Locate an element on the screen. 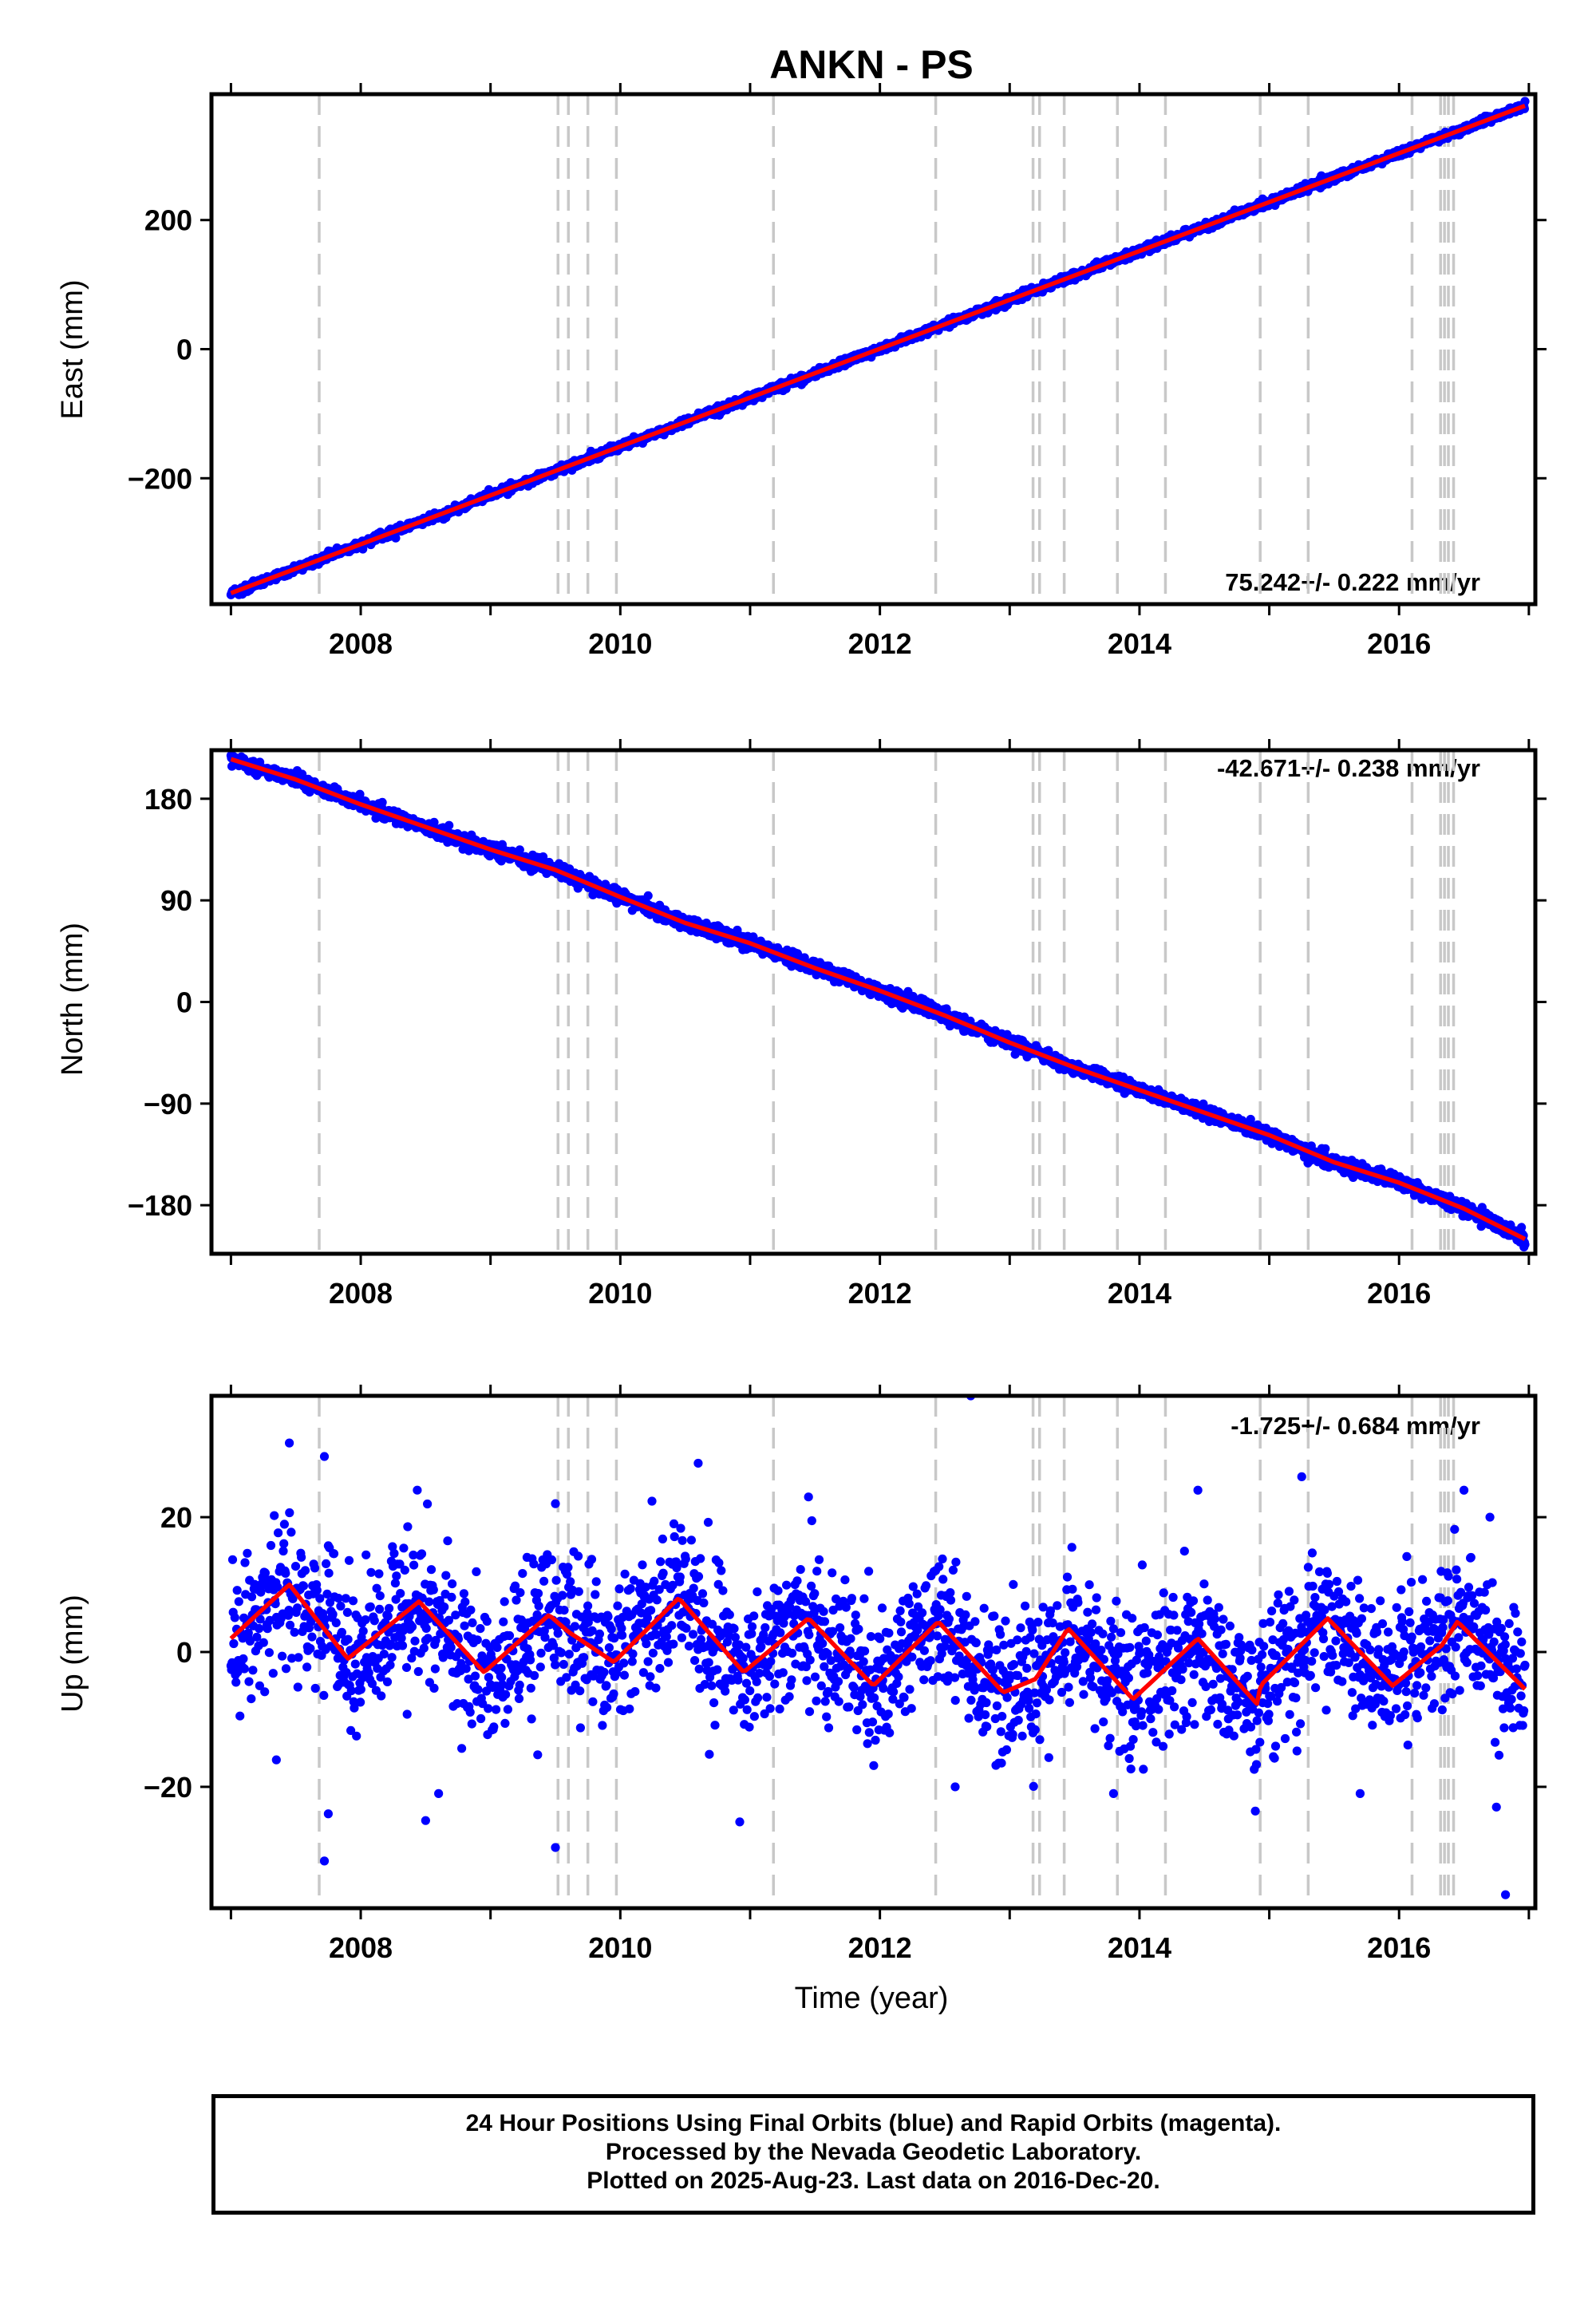  y-tick-label: 200 is located at coordinates (168, 220).